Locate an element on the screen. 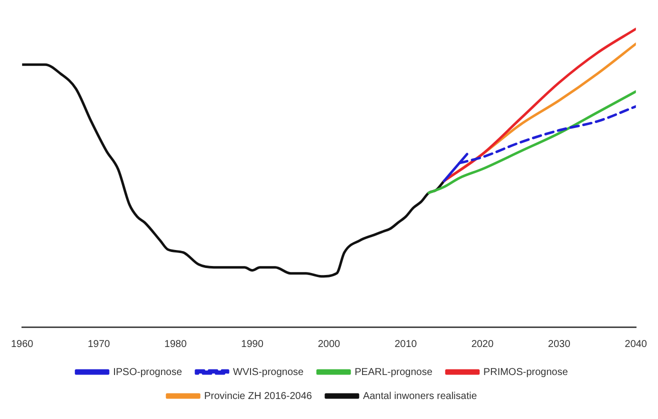  x-tick-label: 1980 is located at coordinates (176, 344).